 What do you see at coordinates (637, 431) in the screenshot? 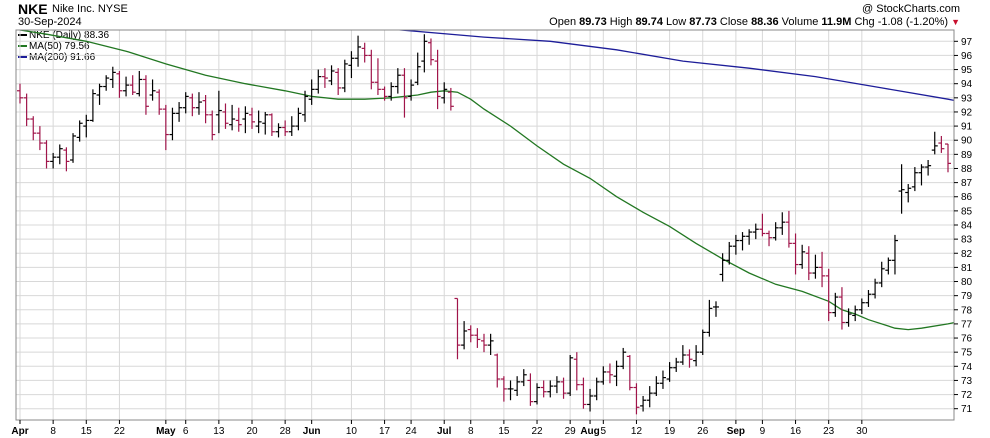
I see `x-tick-label: 12` at bounding box center [637, 431].